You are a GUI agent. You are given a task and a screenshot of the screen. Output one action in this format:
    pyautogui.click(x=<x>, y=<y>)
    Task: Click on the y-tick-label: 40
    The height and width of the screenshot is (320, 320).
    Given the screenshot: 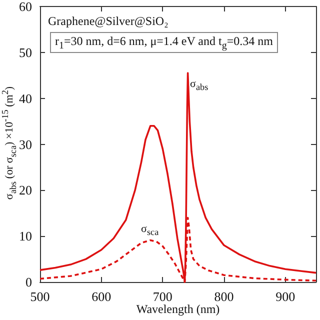 What is the action you would take?
    pyautogui.click(x=25, y=98)
    